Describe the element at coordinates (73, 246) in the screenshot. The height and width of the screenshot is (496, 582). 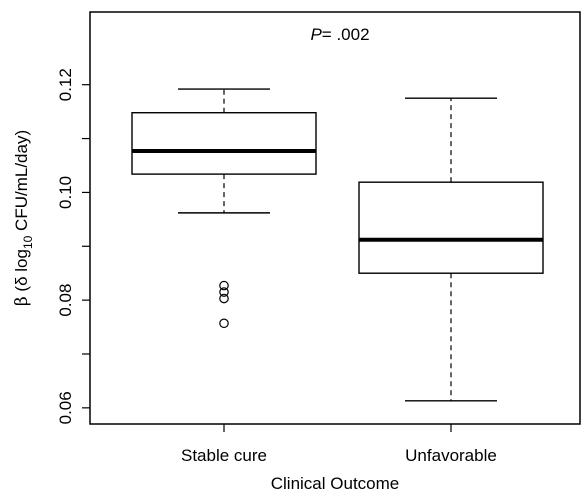
I see `y-axis: 0.06 0.08 0.10 0.12` at that location.